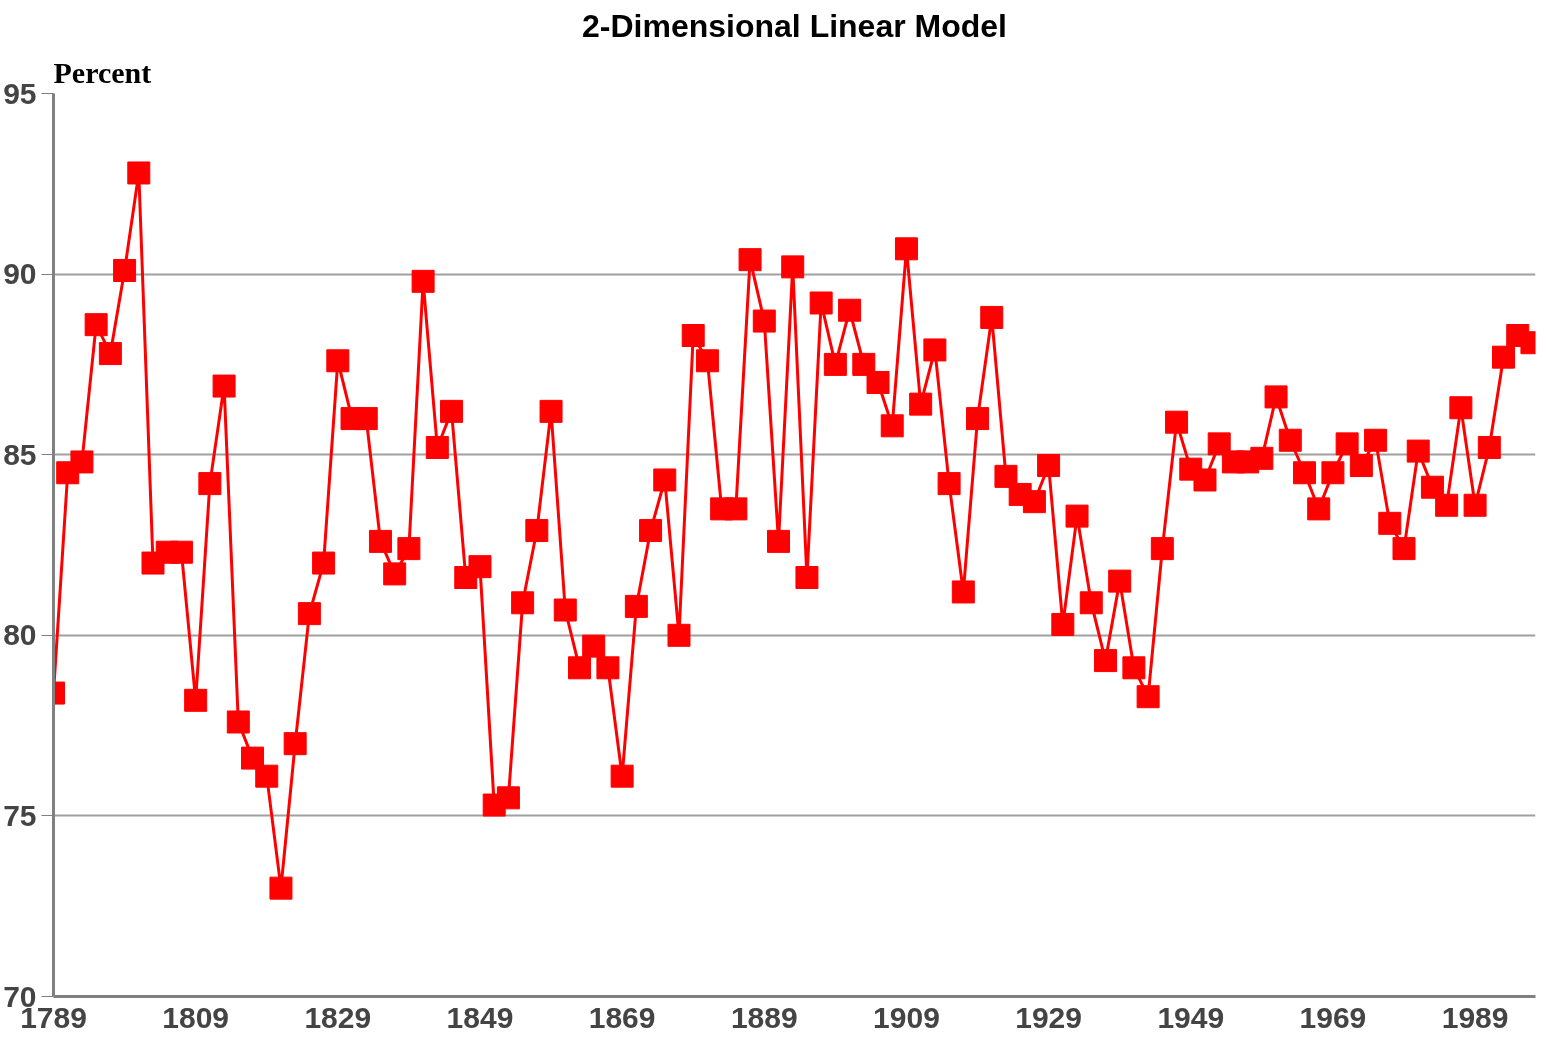 This screenshot has width=1565, height=1050. What do you see at coordinates (20, 815) in the screenshot?
I see `y-tick-label: 75` at bounding box center [20, 815].